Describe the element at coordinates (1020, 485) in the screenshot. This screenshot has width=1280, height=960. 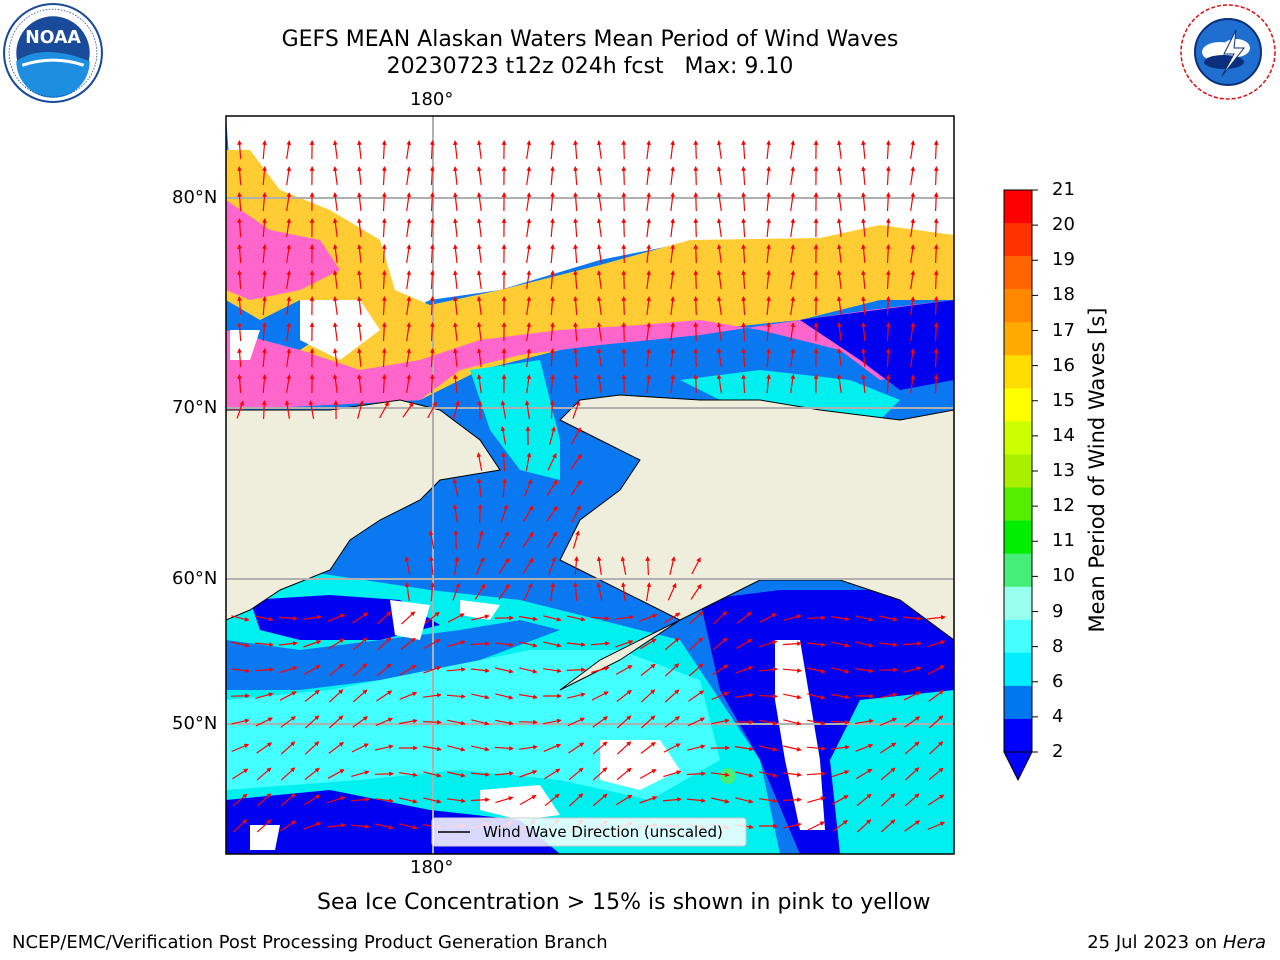
I see `colorbar` at that location.